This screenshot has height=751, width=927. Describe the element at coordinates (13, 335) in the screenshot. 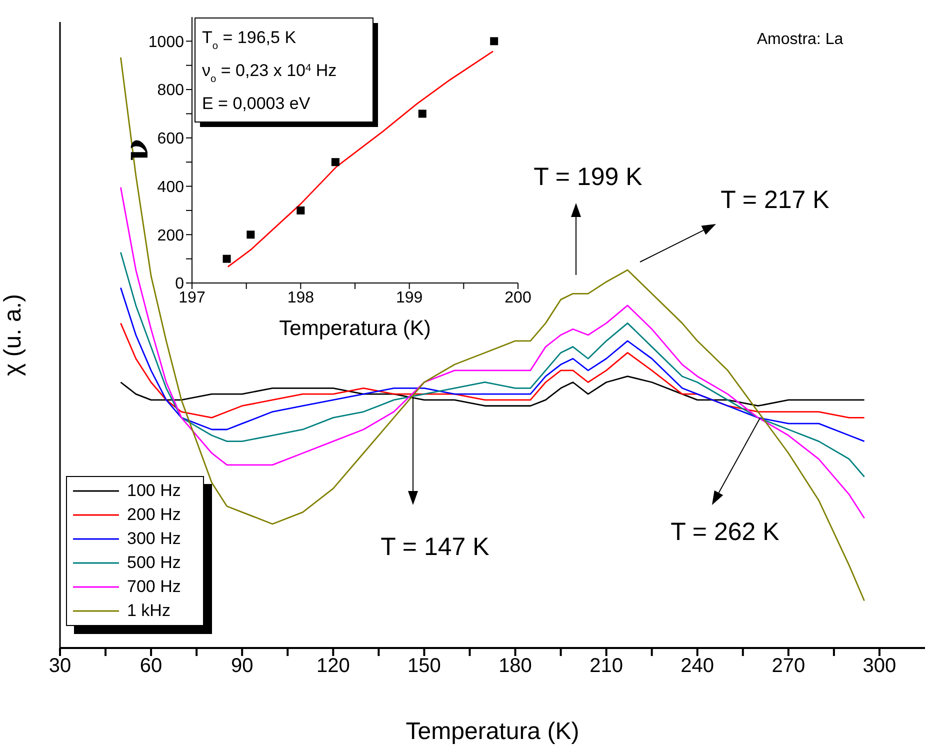

I see `y-axis-title: χ (u. a.)` at that location.